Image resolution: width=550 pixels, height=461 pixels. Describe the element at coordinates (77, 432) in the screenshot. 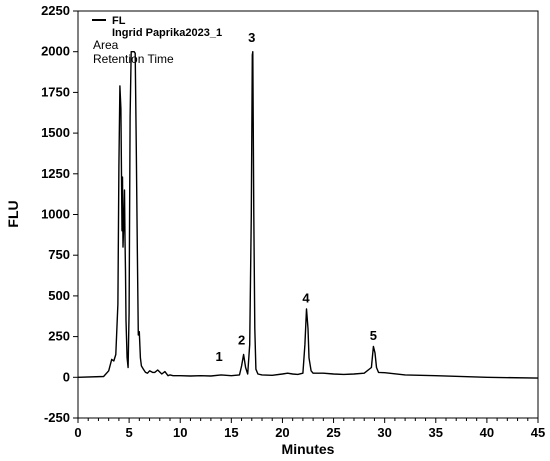

I see `x-tick-label: 0` at that location.